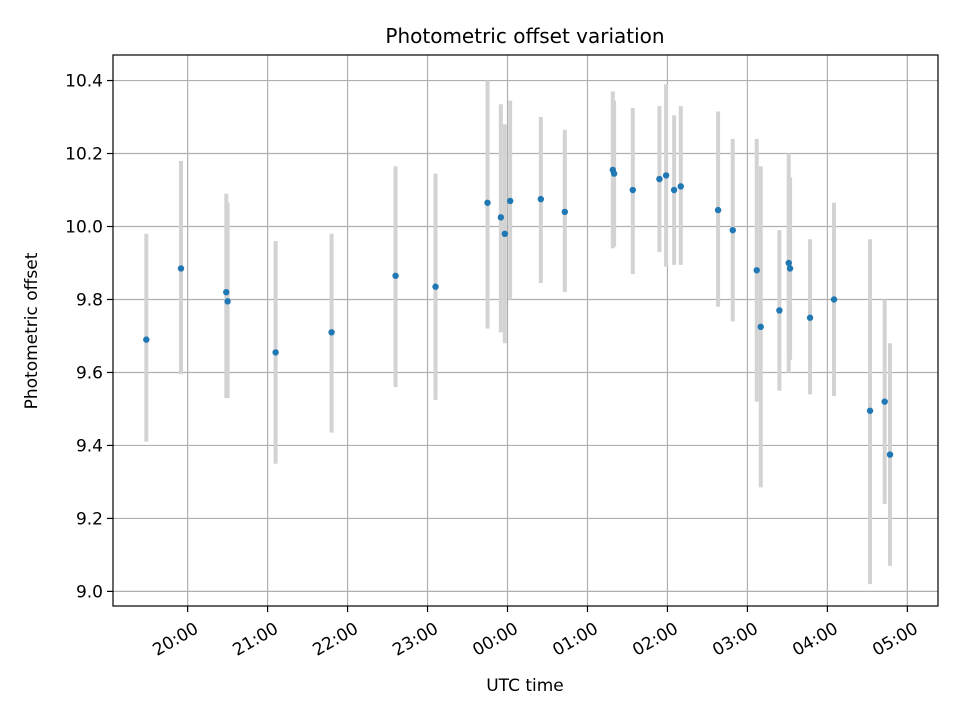 Image resolution: width=960 pixels, height=720 pixels. I want to click on x-tick-label: 20:00, so click(176, 640).